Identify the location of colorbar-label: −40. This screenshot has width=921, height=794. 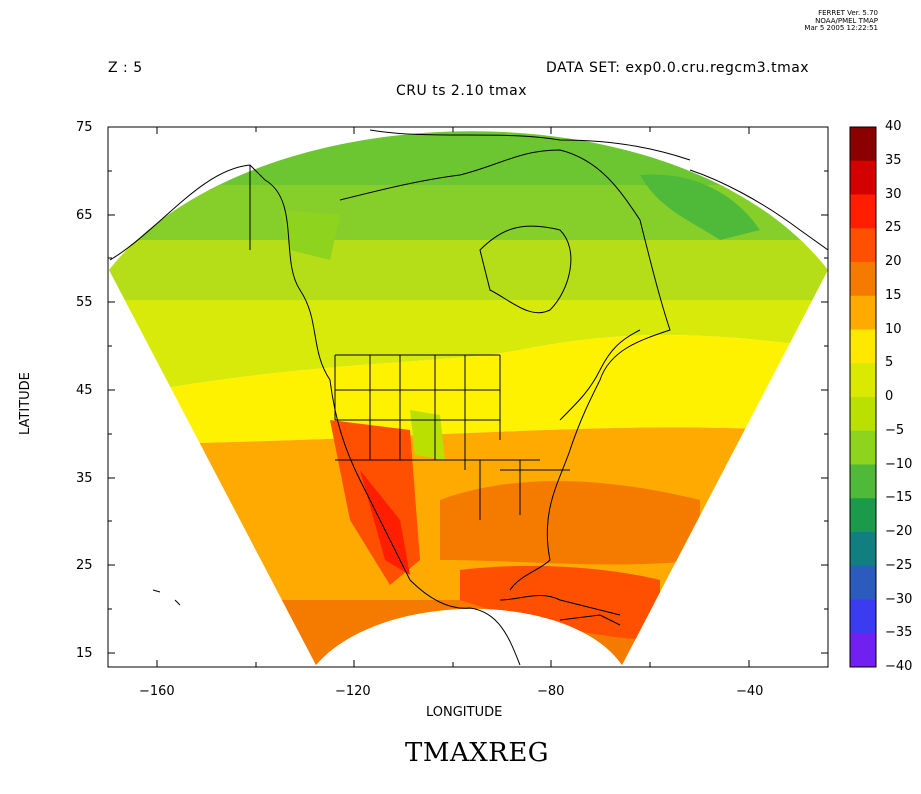
(899, 666).